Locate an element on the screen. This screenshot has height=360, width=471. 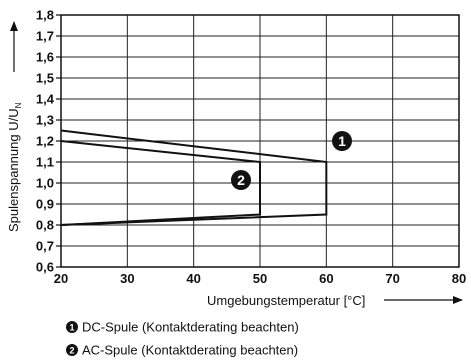
y-axis-label-subscript: N is located at coordinates (18, 105).